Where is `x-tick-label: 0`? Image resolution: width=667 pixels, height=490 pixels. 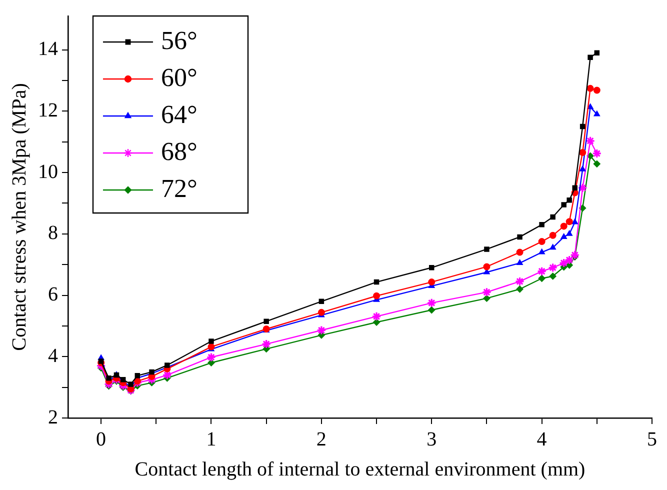 x-tick-label: 0 is located at coordinates (101, 439).